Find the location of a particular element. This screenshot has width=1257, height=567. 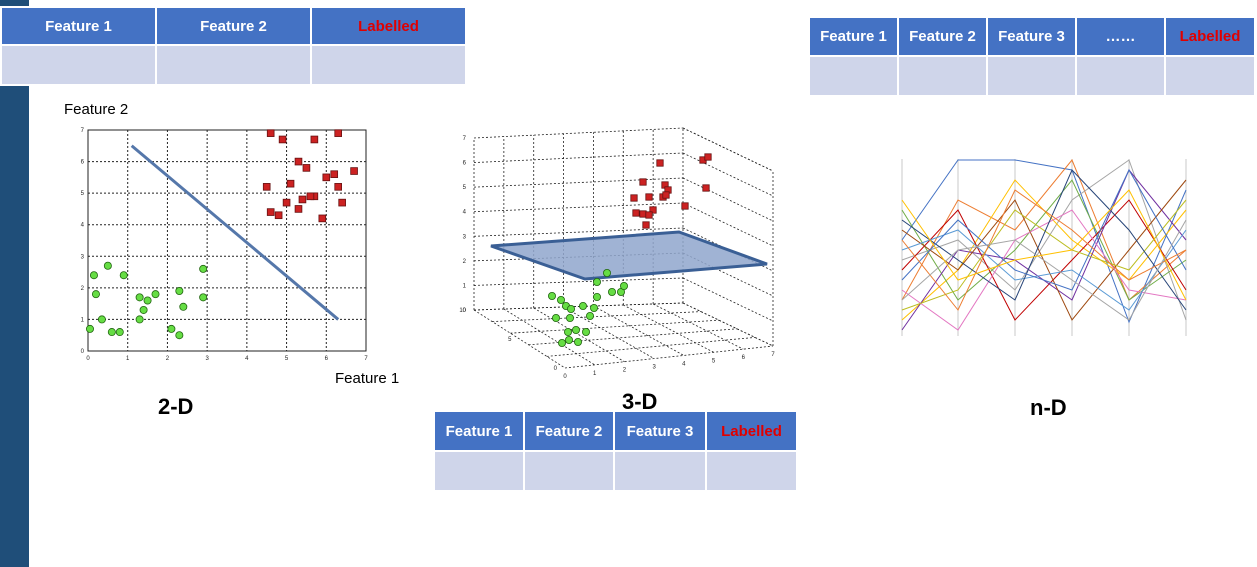

x-tick-label: 4 is located at coordinates (247, 359).